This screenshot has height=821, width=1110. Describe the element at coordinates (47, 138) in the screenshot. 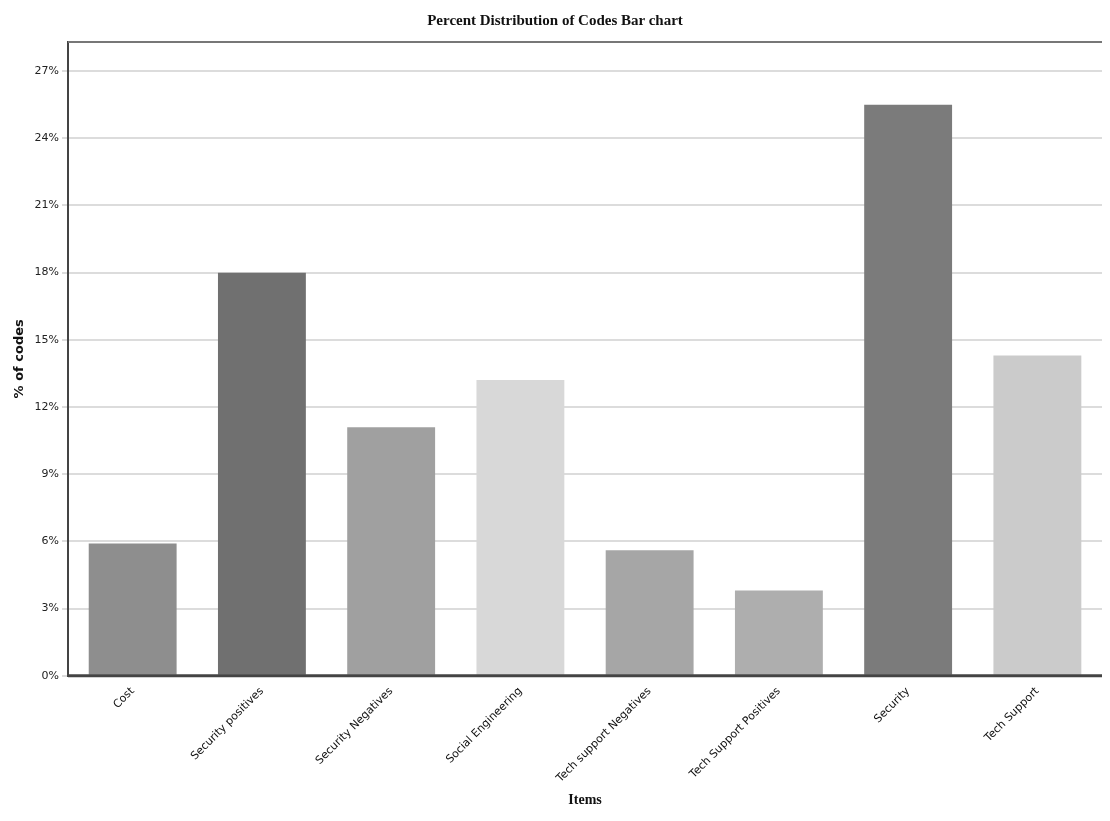

I see `y-tick-label: 24%` at that location.